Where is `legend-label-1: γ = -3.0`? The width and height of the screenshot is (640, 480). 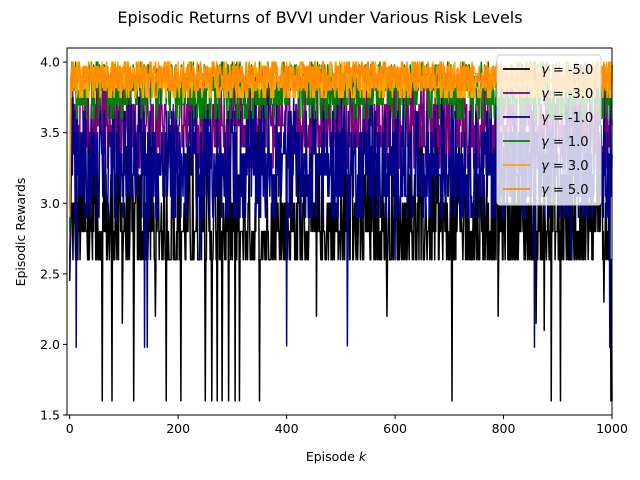 legend-label-1: γ = -3.0 is located at coordinates (567, 94).